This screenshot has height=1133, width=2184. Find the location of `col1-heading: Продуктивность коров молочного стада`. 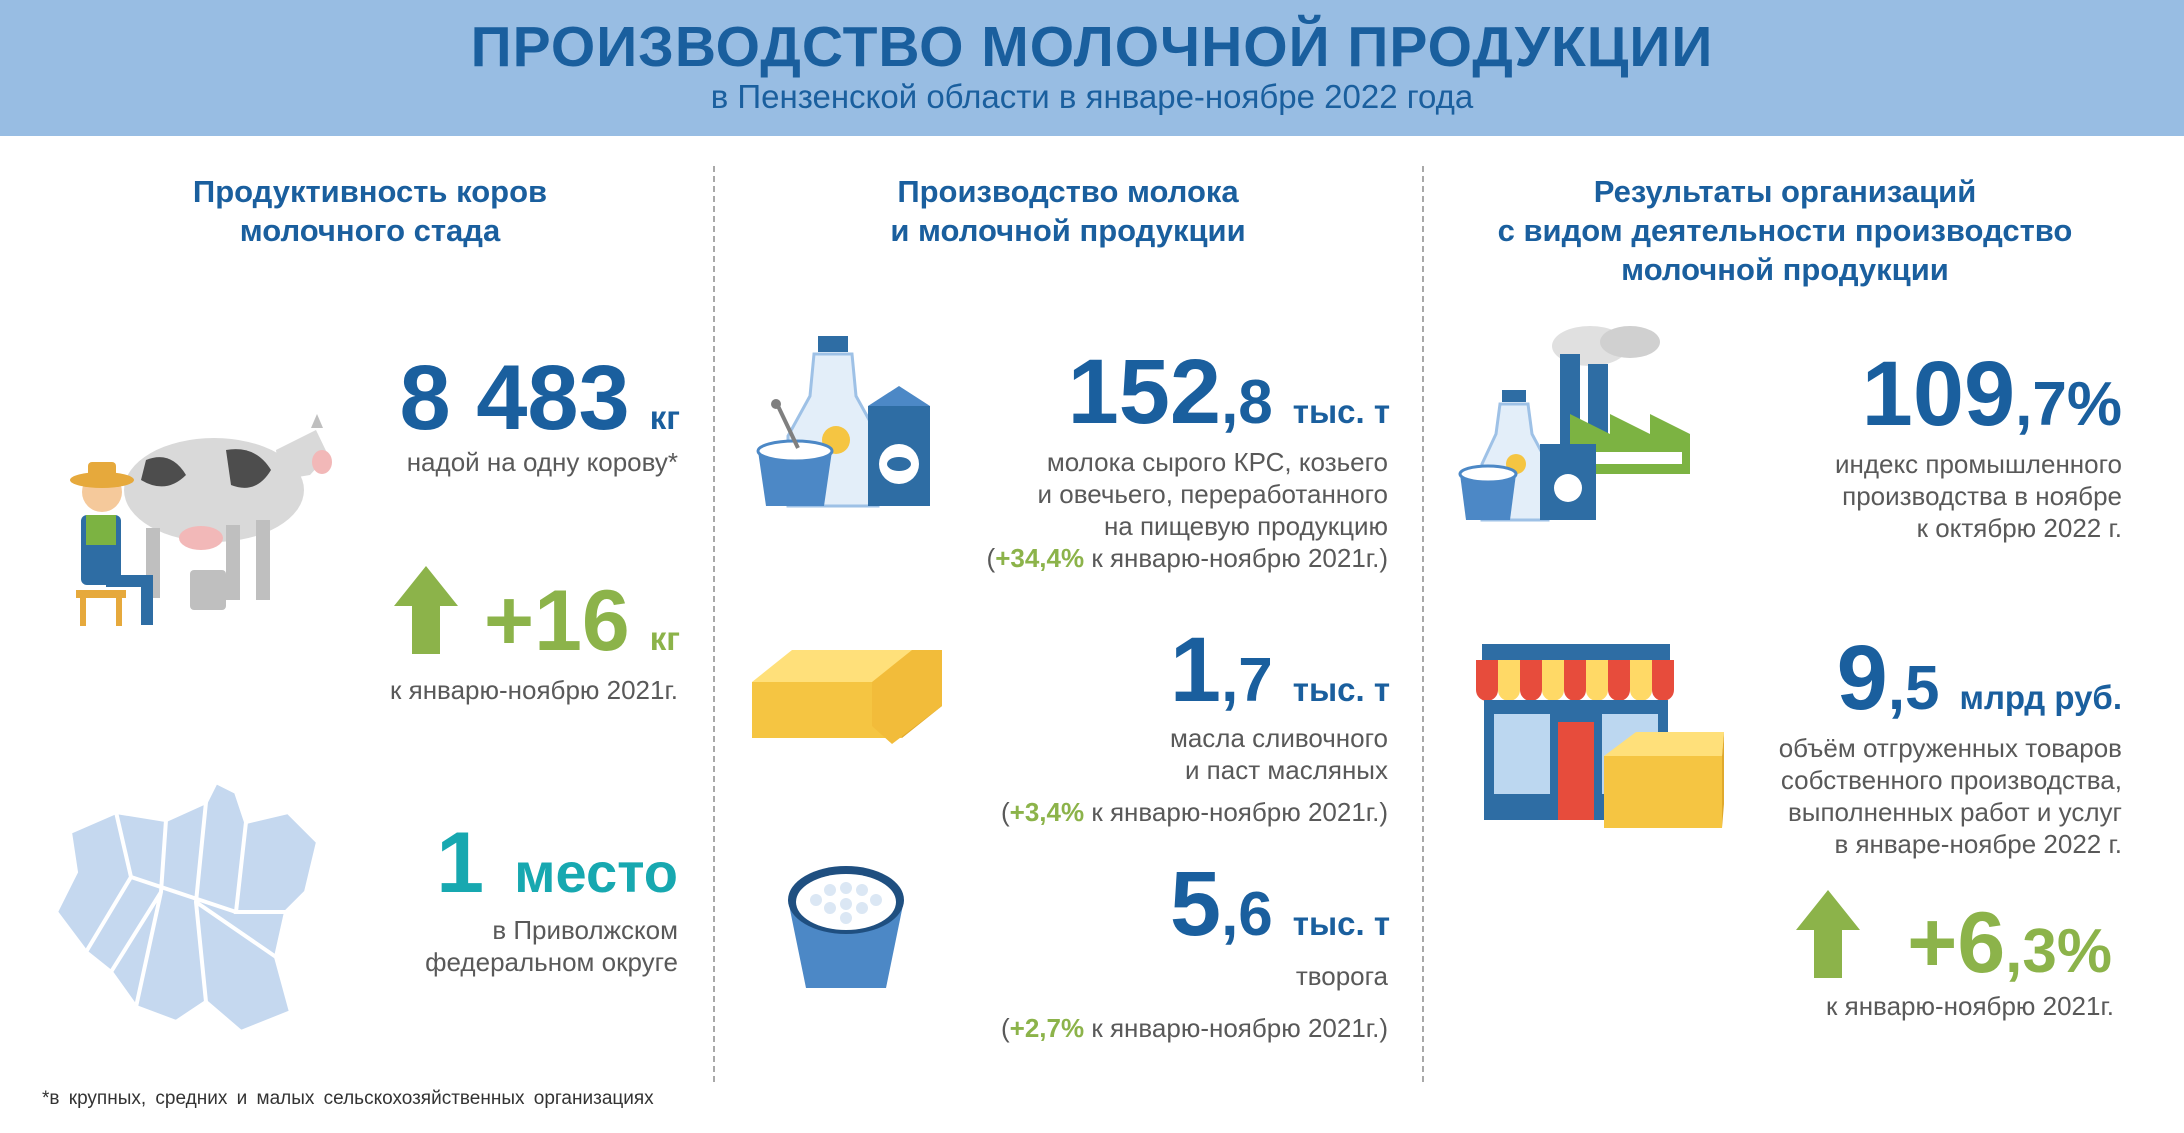

col1-heading: Продуктивность коров молочного стада is located at coordinates (370, 211).